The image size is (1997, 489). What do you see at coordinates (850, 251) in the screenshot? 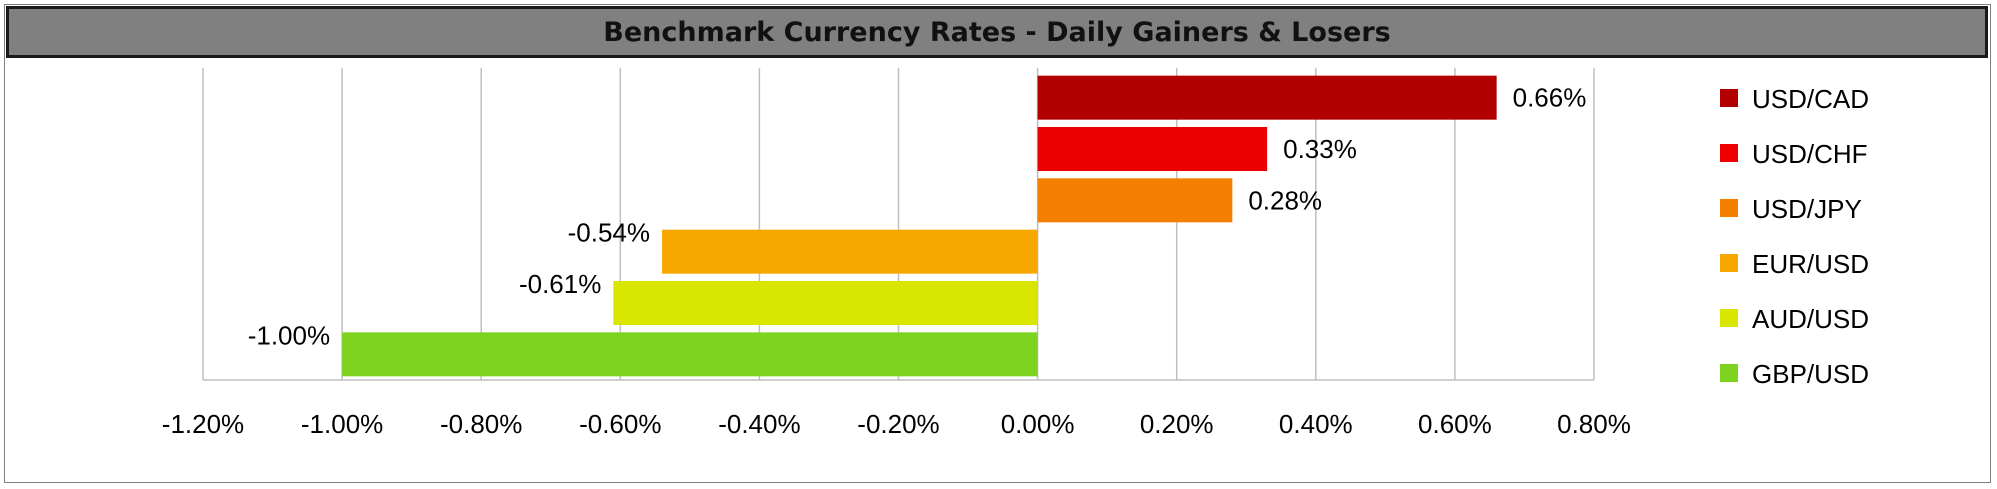
I see `bar-eur-usd` at bounding box center [850, 251].